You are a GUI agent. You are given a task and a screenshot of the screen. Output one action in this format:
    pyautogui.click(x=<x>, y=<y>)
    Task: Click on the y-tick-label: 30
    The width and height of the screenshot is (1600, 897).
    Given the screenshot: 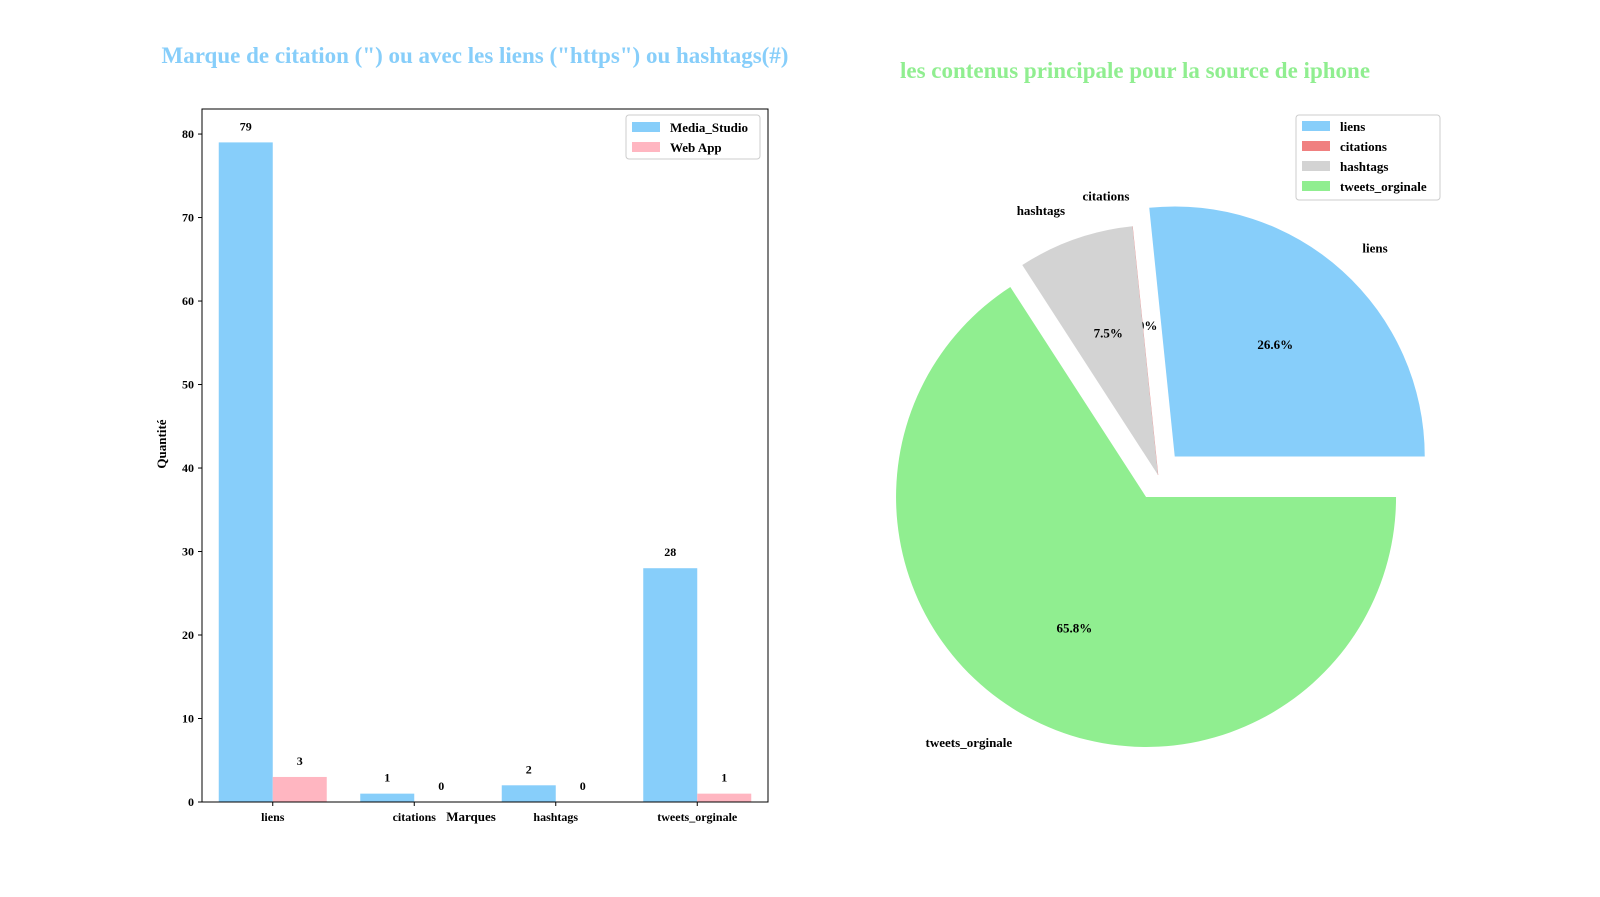 What is the action you would take?
    pyautogui.click(x=188, y=552)
    